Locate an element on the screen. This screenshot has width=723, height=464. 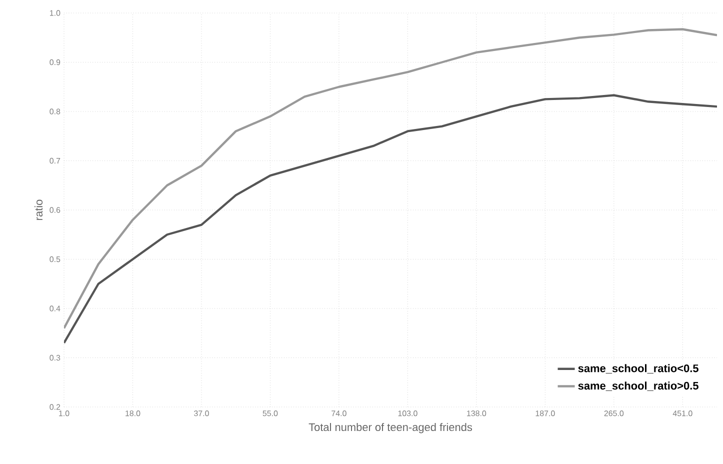
legend-label: same_school_ratio>0.5 is located at coordinates (638, 386).